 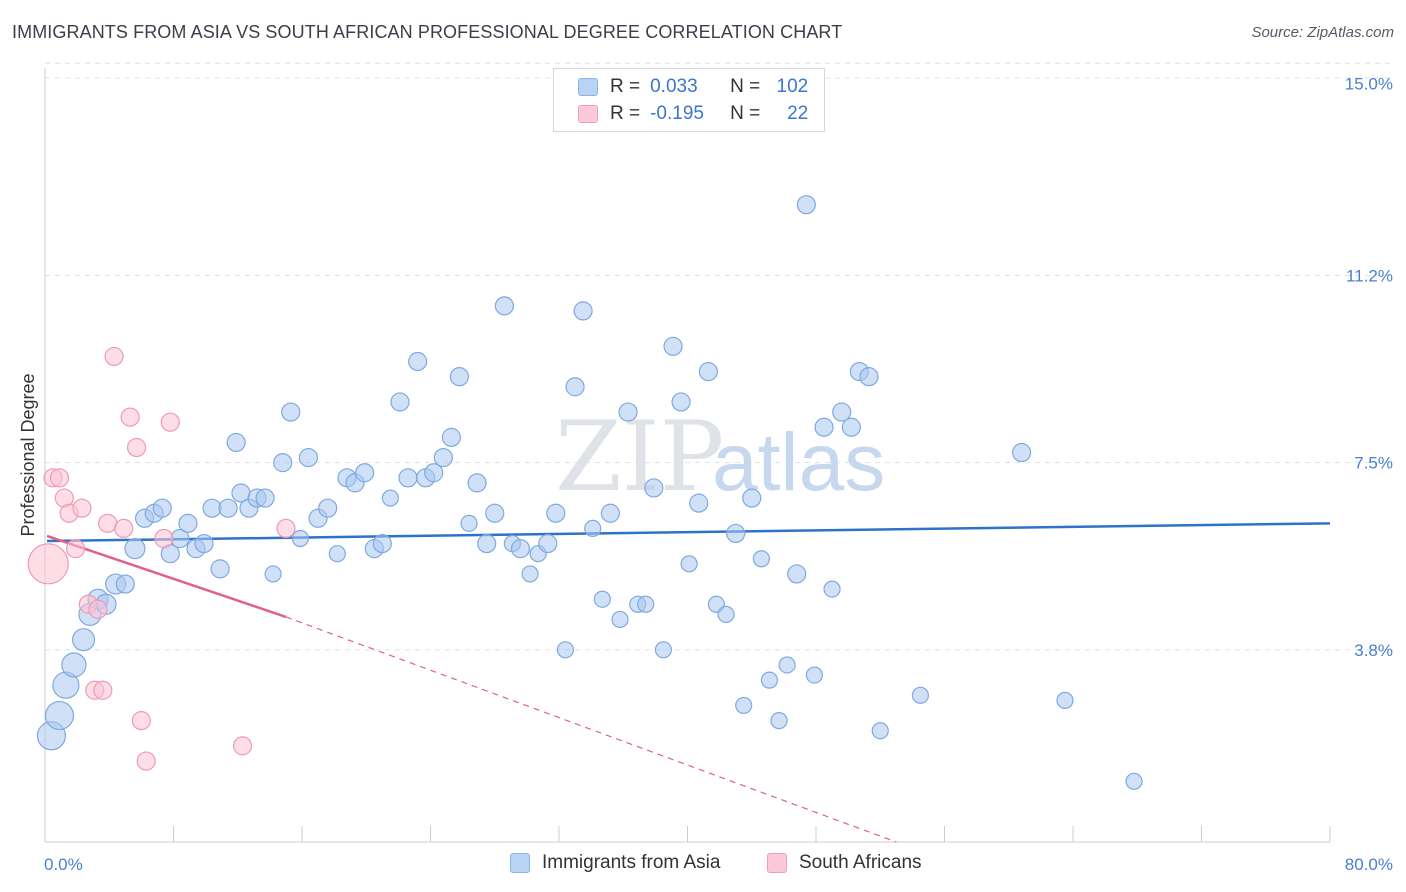 I want to click on legend-row-asia: R = 0.033 N = 102, so click(x=693, y=87).